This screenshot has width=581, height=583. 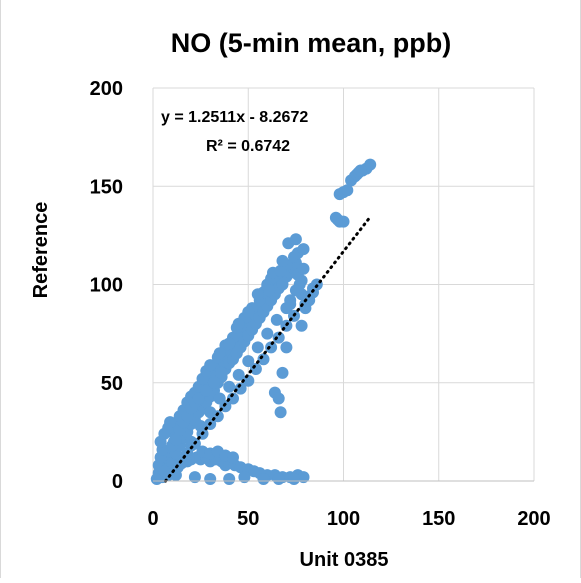 What do you see at coordinates (106, 89) in the screenshot?
I see `y-tick-label: 200` at bounding box center [106, 89].